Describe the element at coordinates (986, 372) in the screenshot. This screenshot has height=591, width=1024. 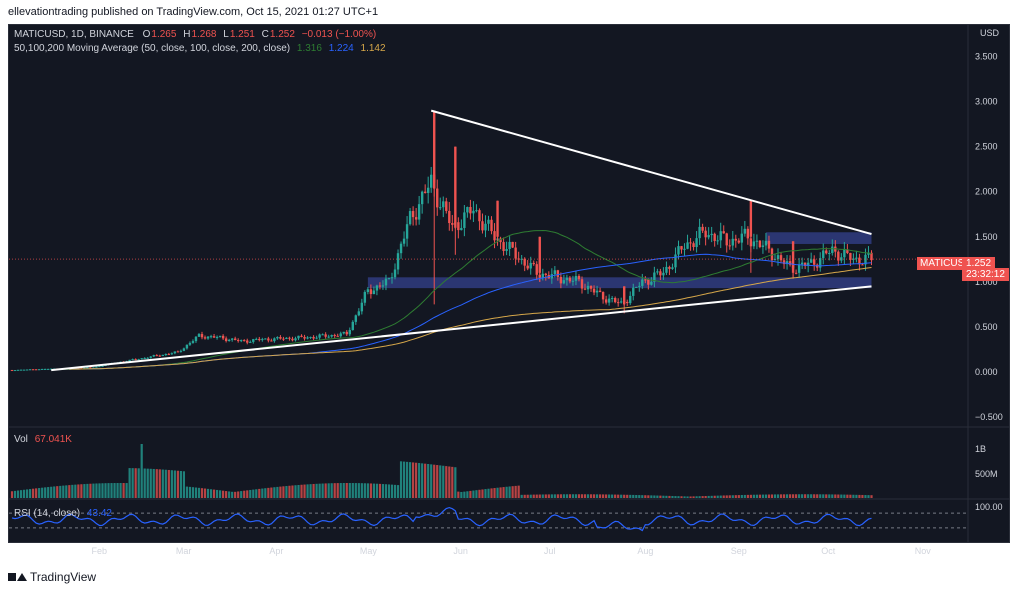
I see `price-axis-tick: 0.000` at that location.